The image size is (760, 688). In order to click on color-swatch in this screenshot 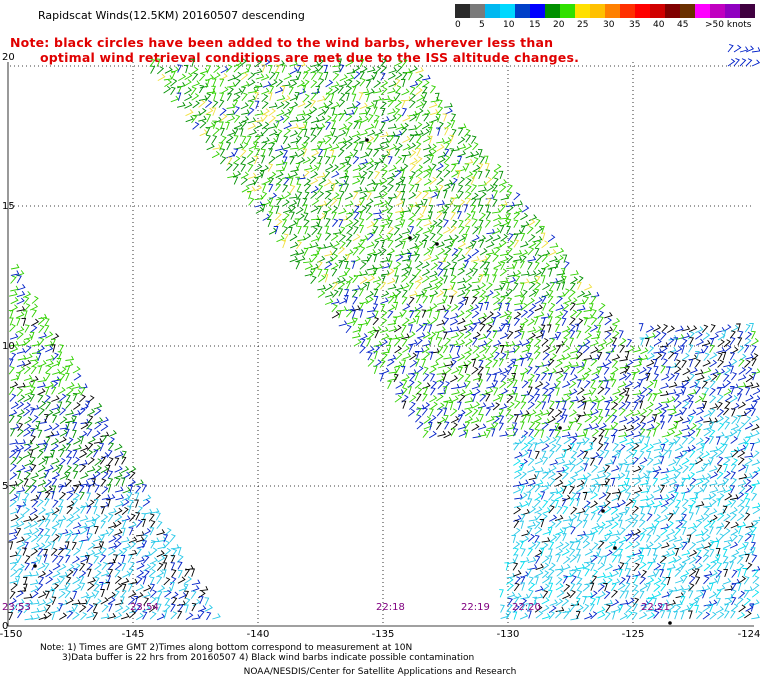, I will do `click(492, 11)`.